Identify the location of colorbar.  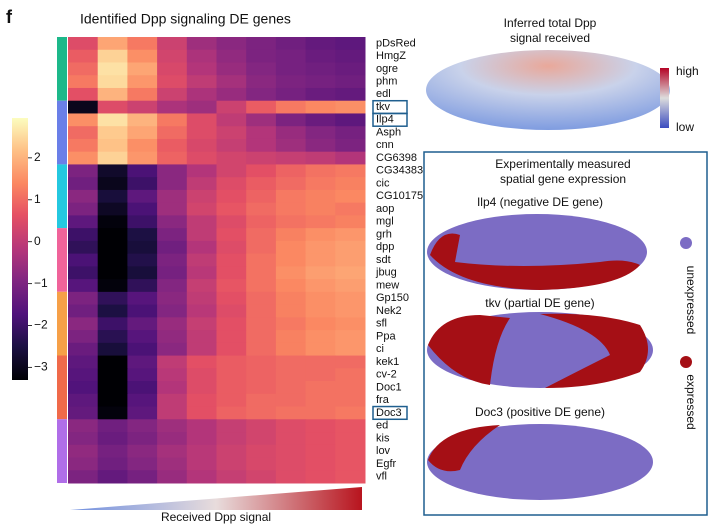
(20, 249).